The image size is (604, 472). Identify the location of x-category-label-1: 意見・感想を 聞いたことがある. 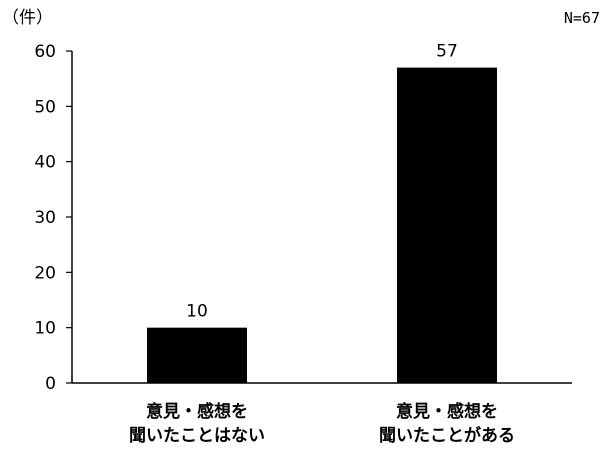
(447, 424).